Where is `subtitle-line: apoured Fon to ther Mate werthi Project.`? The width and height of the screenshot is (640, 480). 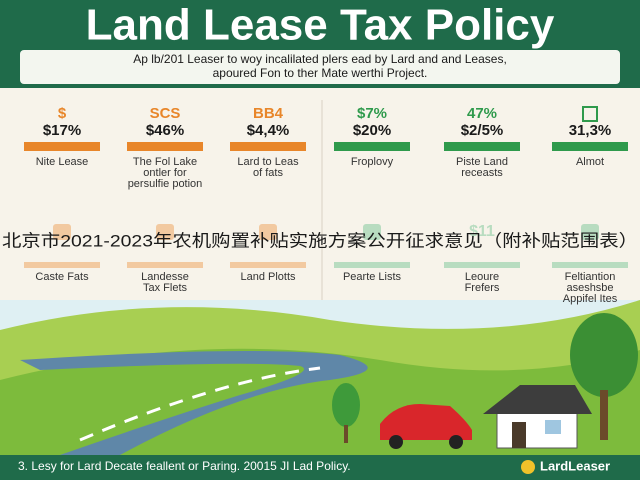
subtitle-line: apoured Fon to ther Mate werthi Project. is located at coordinates (320, 73).